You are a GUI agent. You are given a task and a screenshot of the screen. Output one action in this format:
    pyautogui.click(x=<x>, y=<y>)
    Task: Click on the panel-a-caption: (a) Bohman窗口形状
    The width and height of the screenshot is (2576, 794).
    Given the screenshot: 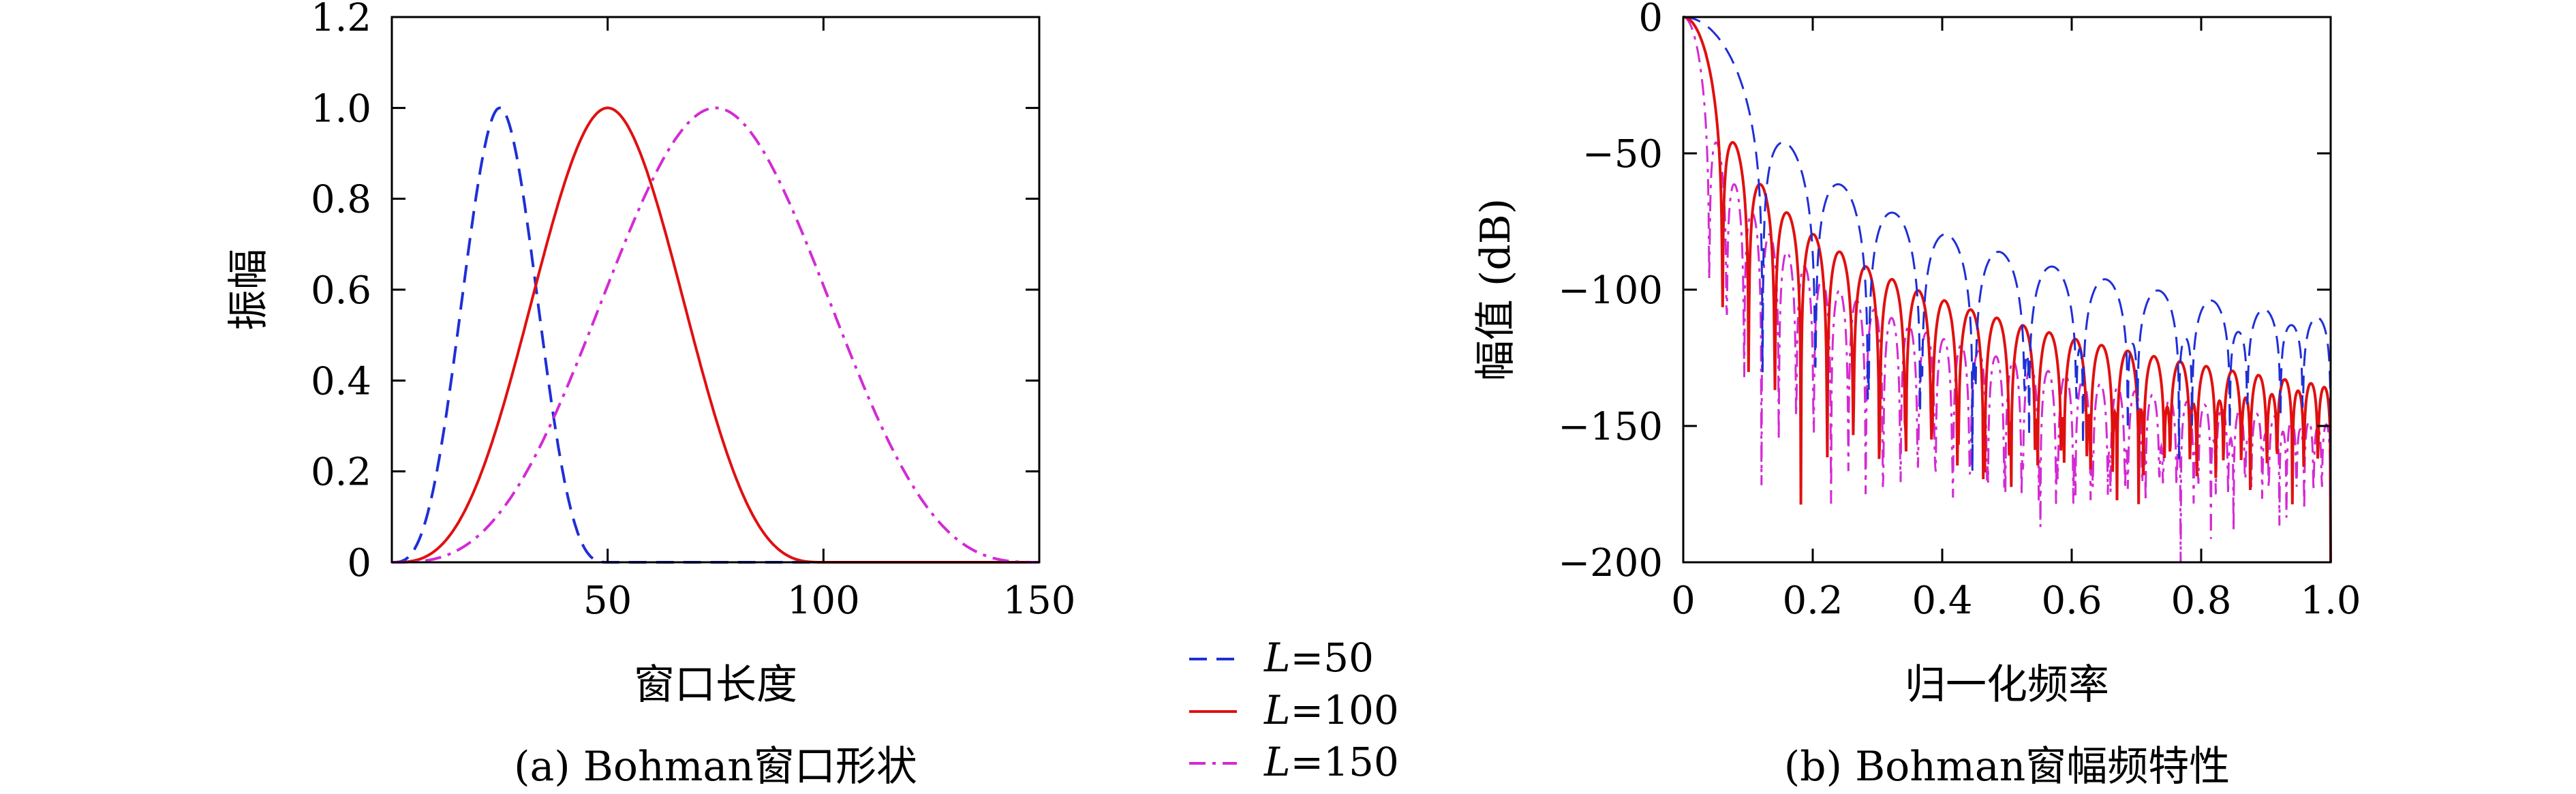 What is the action you would take?
    pyautogui.click(x=716, y=767)
    